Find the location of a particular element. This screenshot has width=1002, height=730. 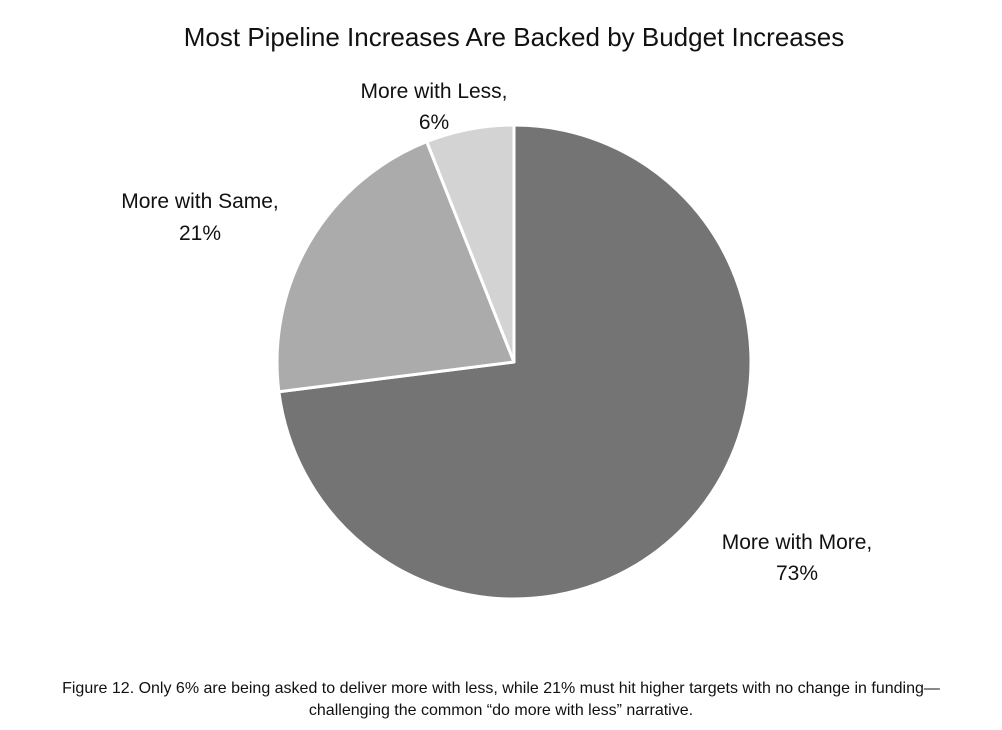

slice-label-text: More with Less, is located at coordinates (433, 91).